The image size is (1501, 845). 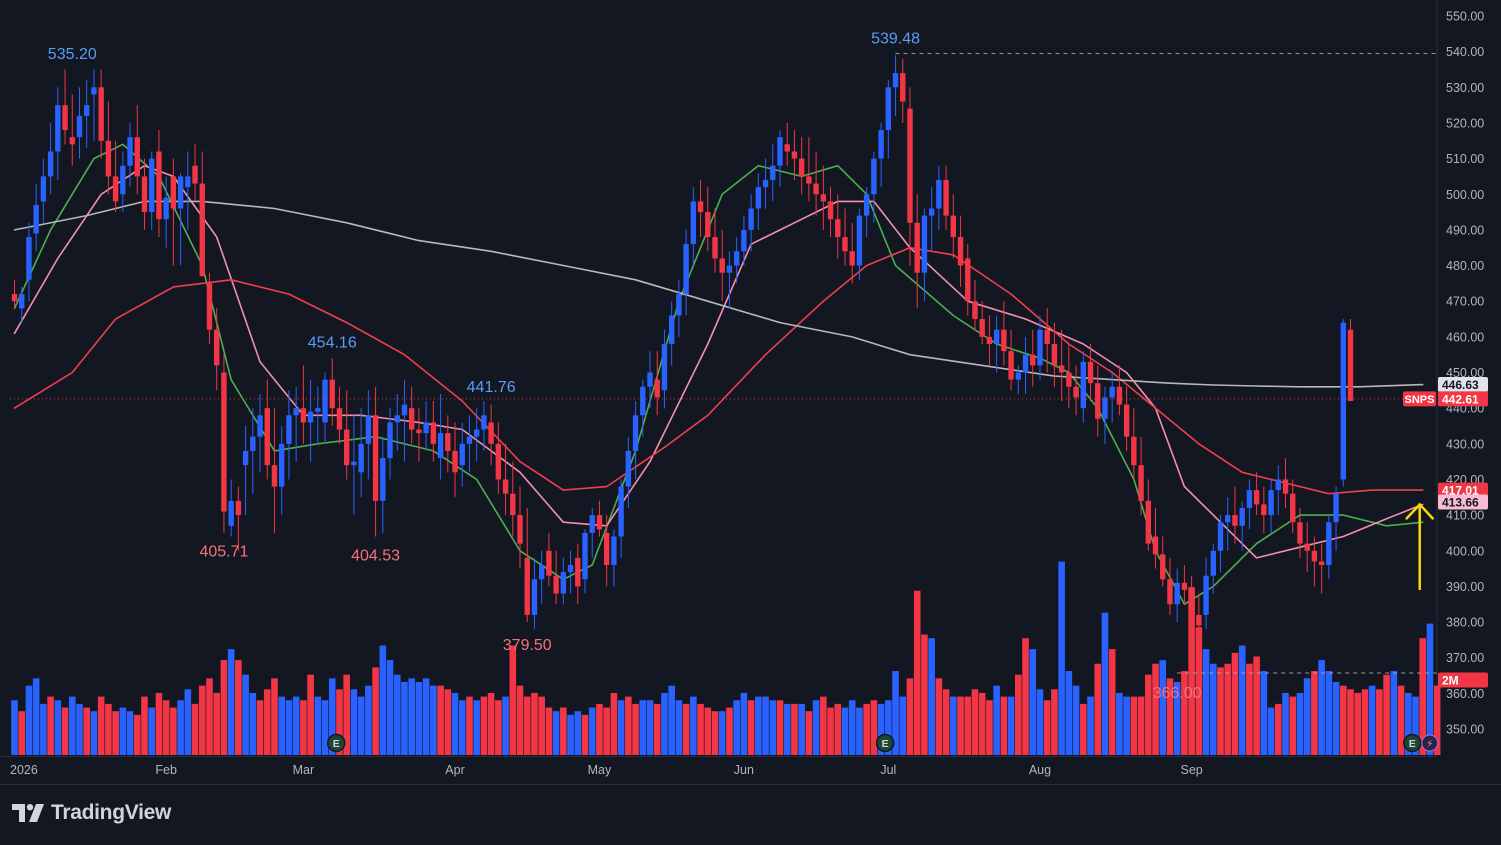 What do you see at coordinates (1463, 385) in the screenshot?
I see `price-axis-badge: 446.63` at bounding box center [1463, 385].